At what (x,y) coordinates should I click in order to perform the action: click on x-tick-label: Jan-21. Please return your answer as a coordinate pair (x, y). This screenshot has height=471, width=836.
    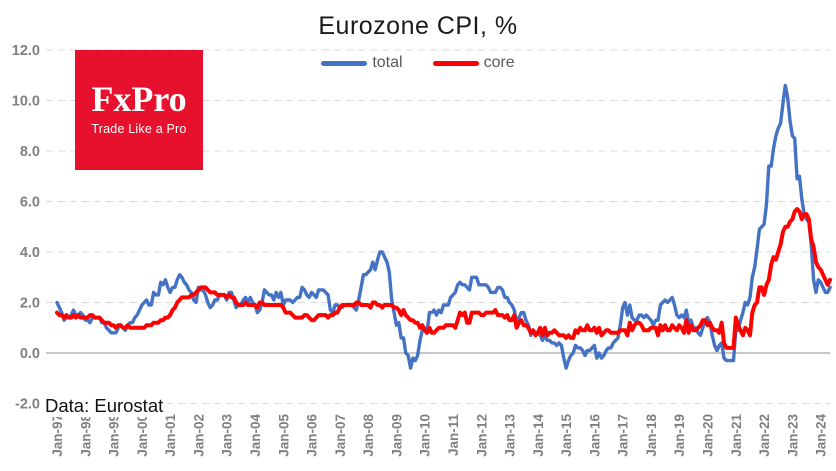
    Looking at the image, I should click on (736, 435).